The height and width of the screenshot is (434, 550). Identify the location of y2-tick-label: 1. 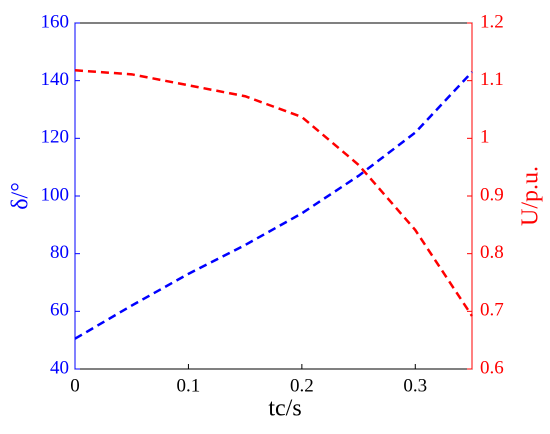
(485, 137).